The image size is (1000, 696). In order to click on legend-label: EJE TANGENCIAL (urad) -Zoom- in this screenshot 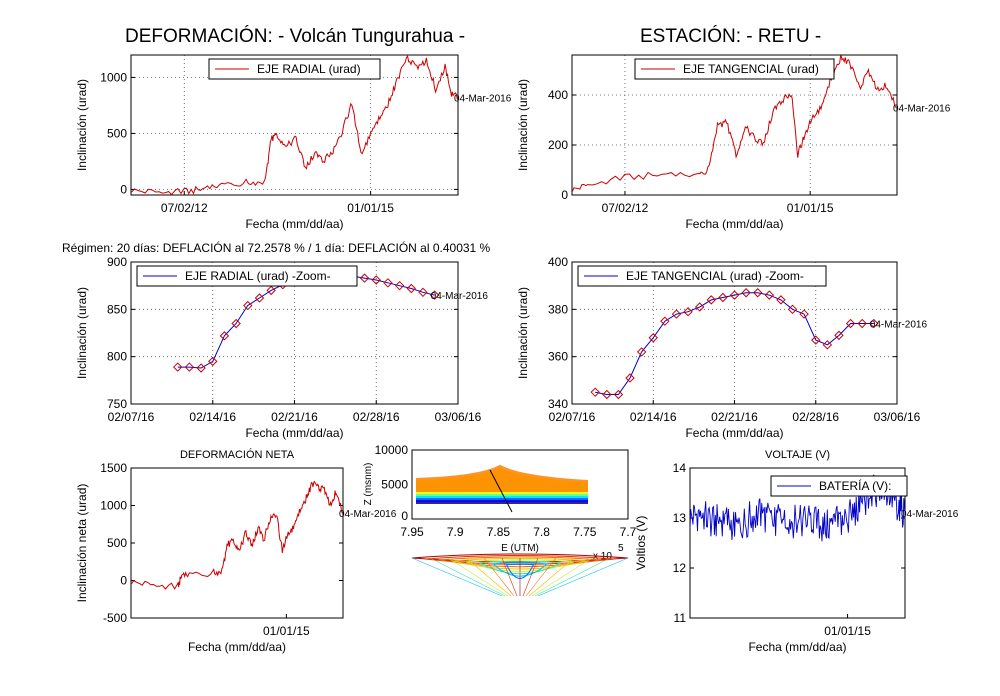, I will do `click(715, 276)`.